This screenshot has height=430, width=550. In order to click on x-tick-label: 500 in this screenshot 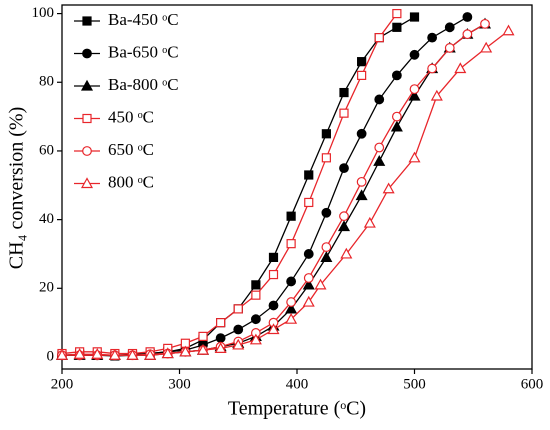, I will do `click(414, 384)`.